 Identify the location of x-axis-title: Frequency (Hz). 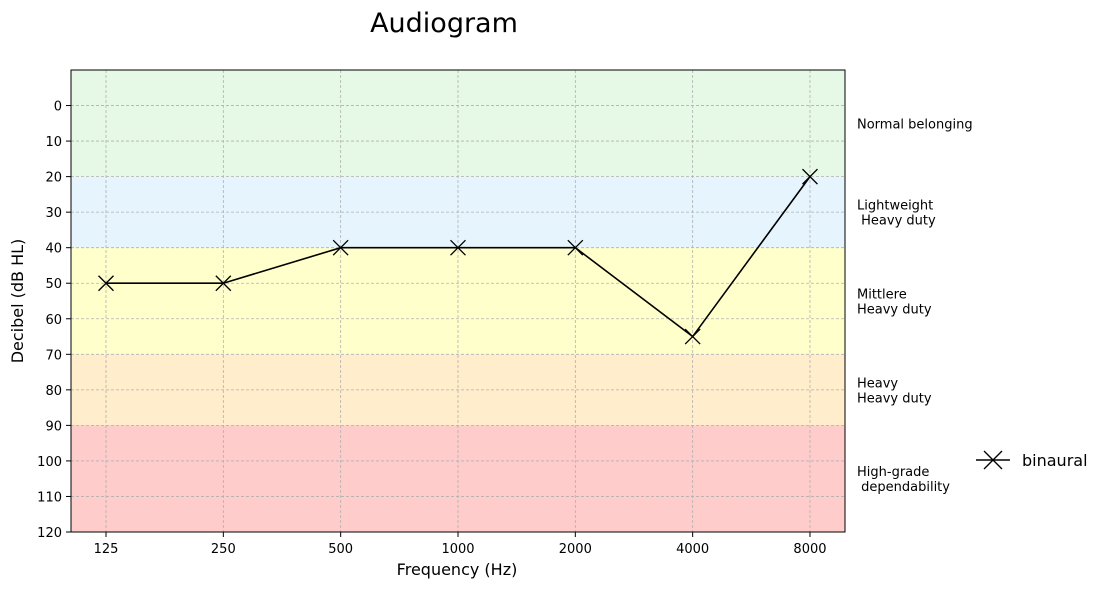
(457, 569).